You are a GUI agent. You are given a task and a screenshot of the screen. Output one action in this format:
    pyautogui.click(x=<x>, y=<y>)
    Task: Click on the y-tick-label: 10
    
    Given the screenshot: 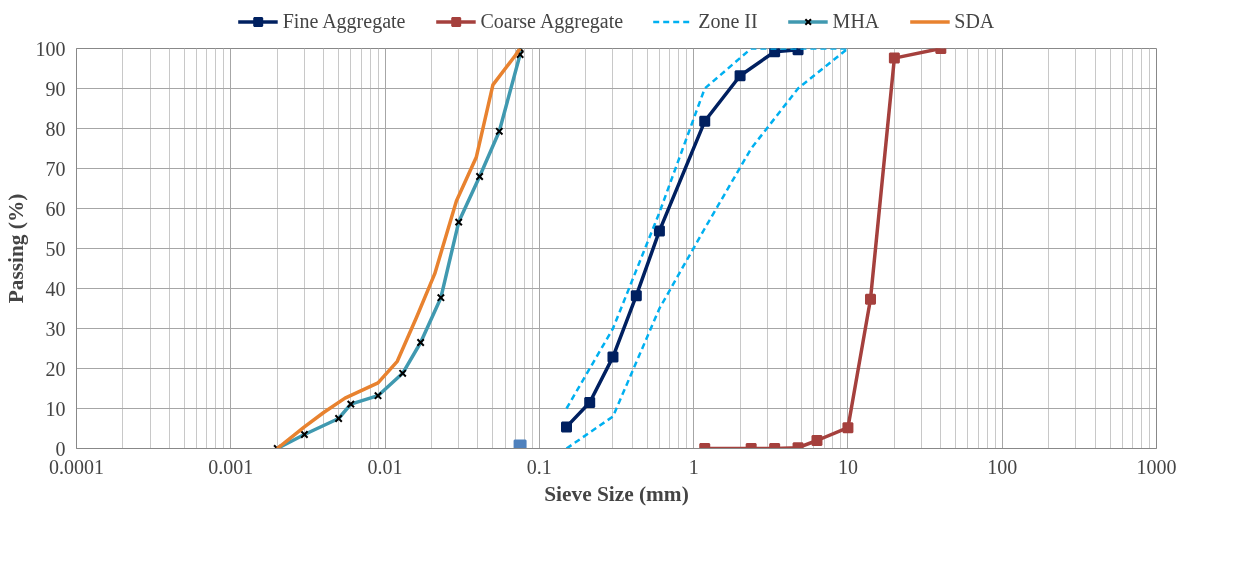 What is the action you would take?
    pyautogui.click(x=55, y=408)
    